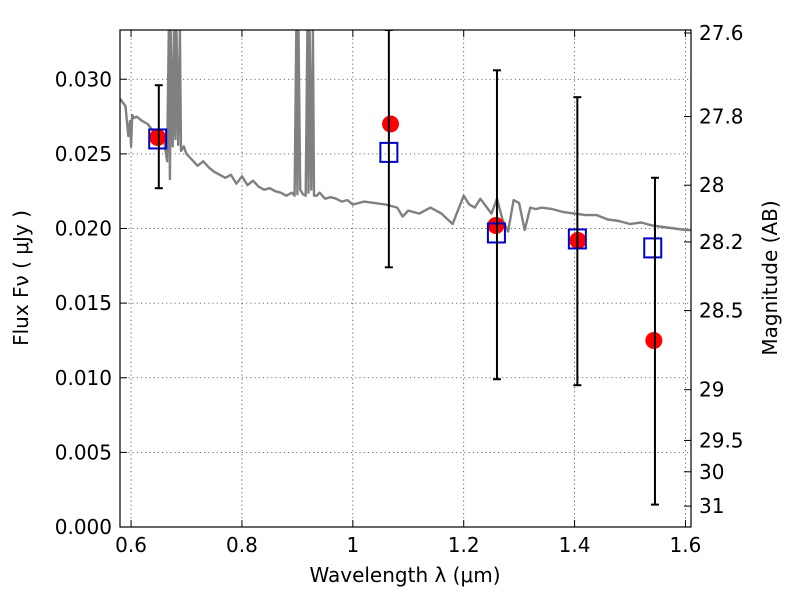  Describe the element at coordinates (83, 79) in the screenshot. I see `y-tick-label: 0.030` at that location.